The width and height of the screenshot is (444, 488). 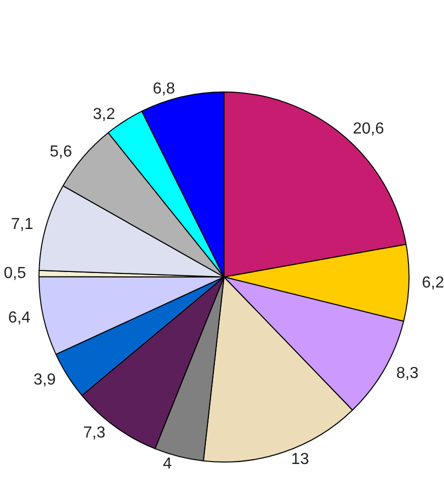 I want to click on data-label: 7,3, so click(x=94, y=433).